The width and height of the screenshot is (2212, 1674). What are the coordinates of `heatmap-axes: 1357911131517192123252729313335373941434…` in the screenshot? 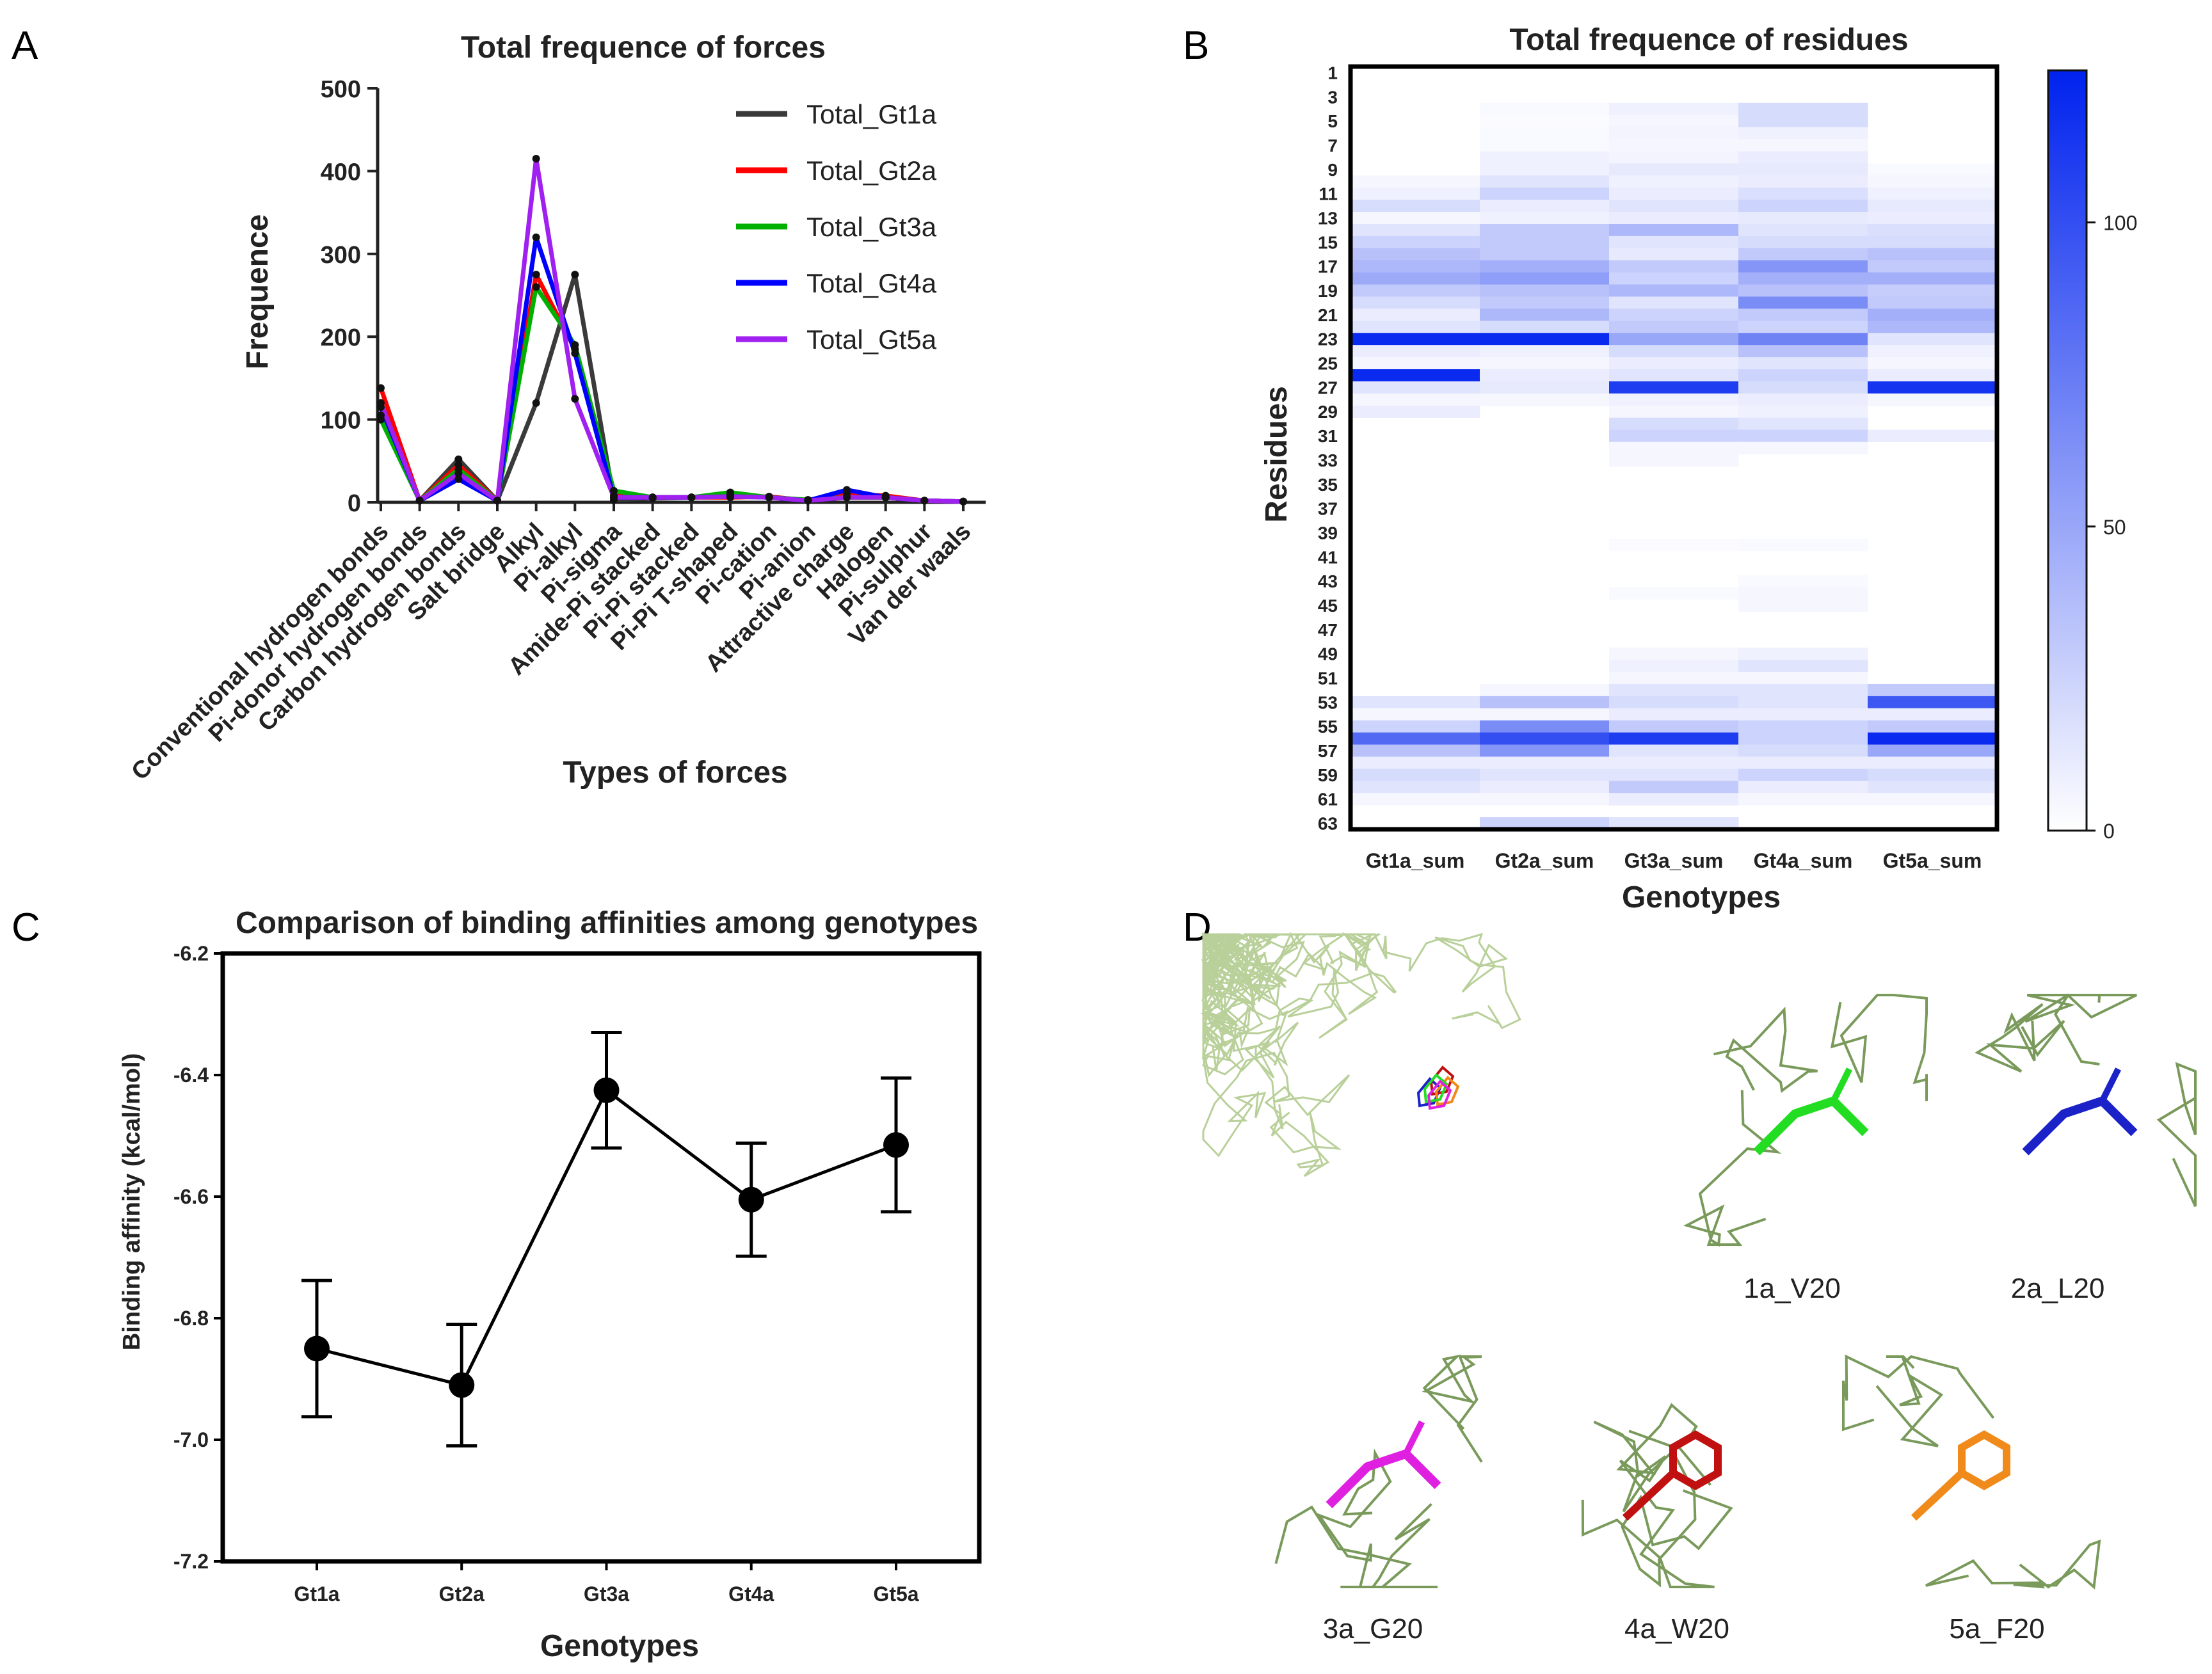 It's located at (1659, 467).